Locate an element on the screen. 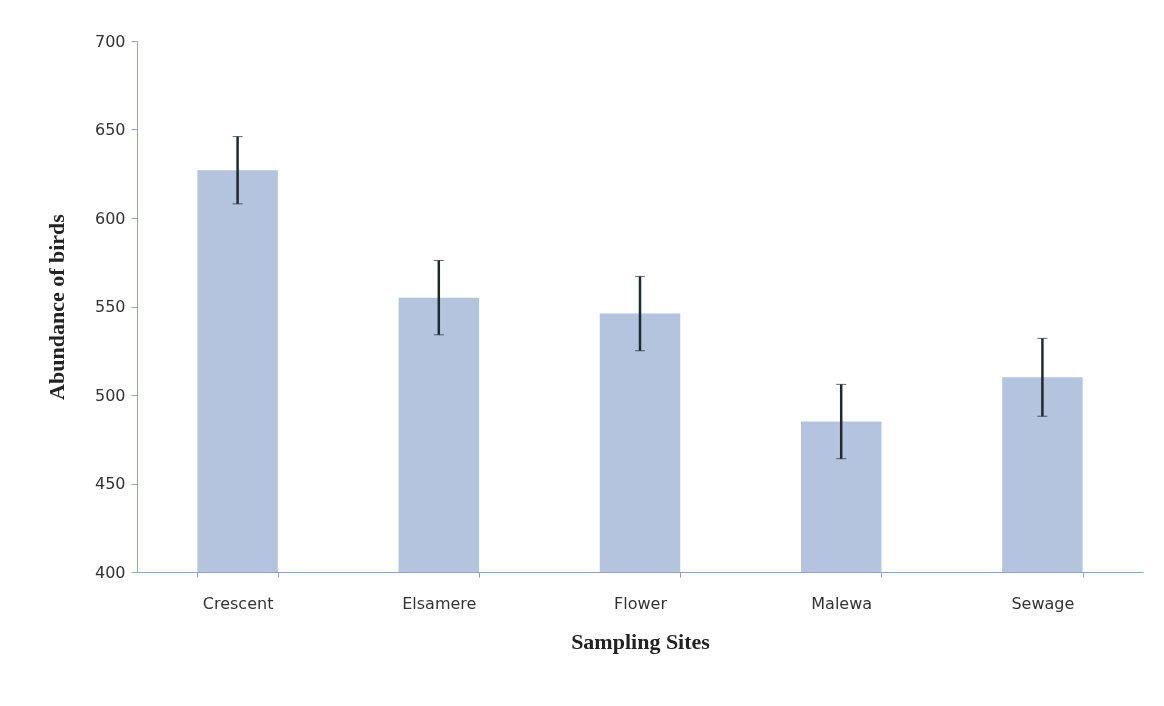  x-axis-title: Sampling Sites is located at coordinates (641, 641).